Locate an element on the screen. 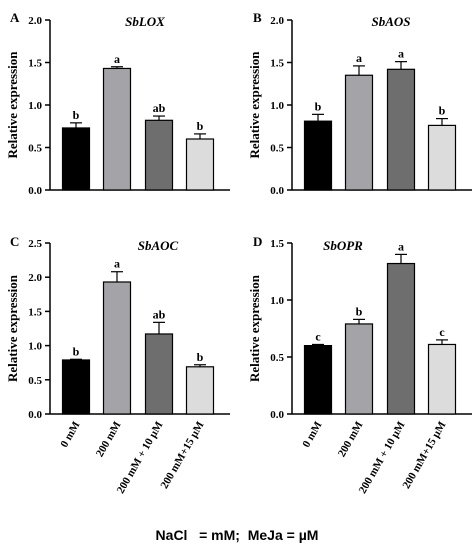  chart-title: SbLOX is located at coordinates (145, 21).